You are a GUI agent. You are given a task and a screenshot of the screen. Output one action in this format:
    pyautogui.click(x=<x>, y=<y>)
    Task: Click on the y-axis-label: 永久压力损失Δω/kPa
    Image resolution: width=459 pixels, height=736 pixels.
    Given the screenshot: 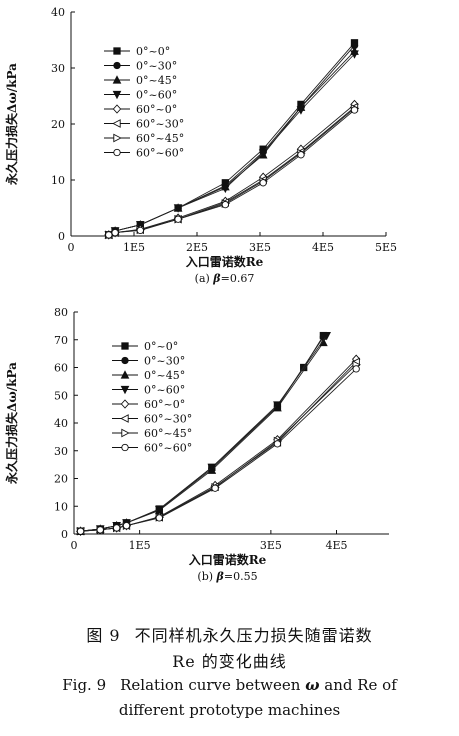 What is the action you would take?
    pyautogui.click(x=11, y=423)
    